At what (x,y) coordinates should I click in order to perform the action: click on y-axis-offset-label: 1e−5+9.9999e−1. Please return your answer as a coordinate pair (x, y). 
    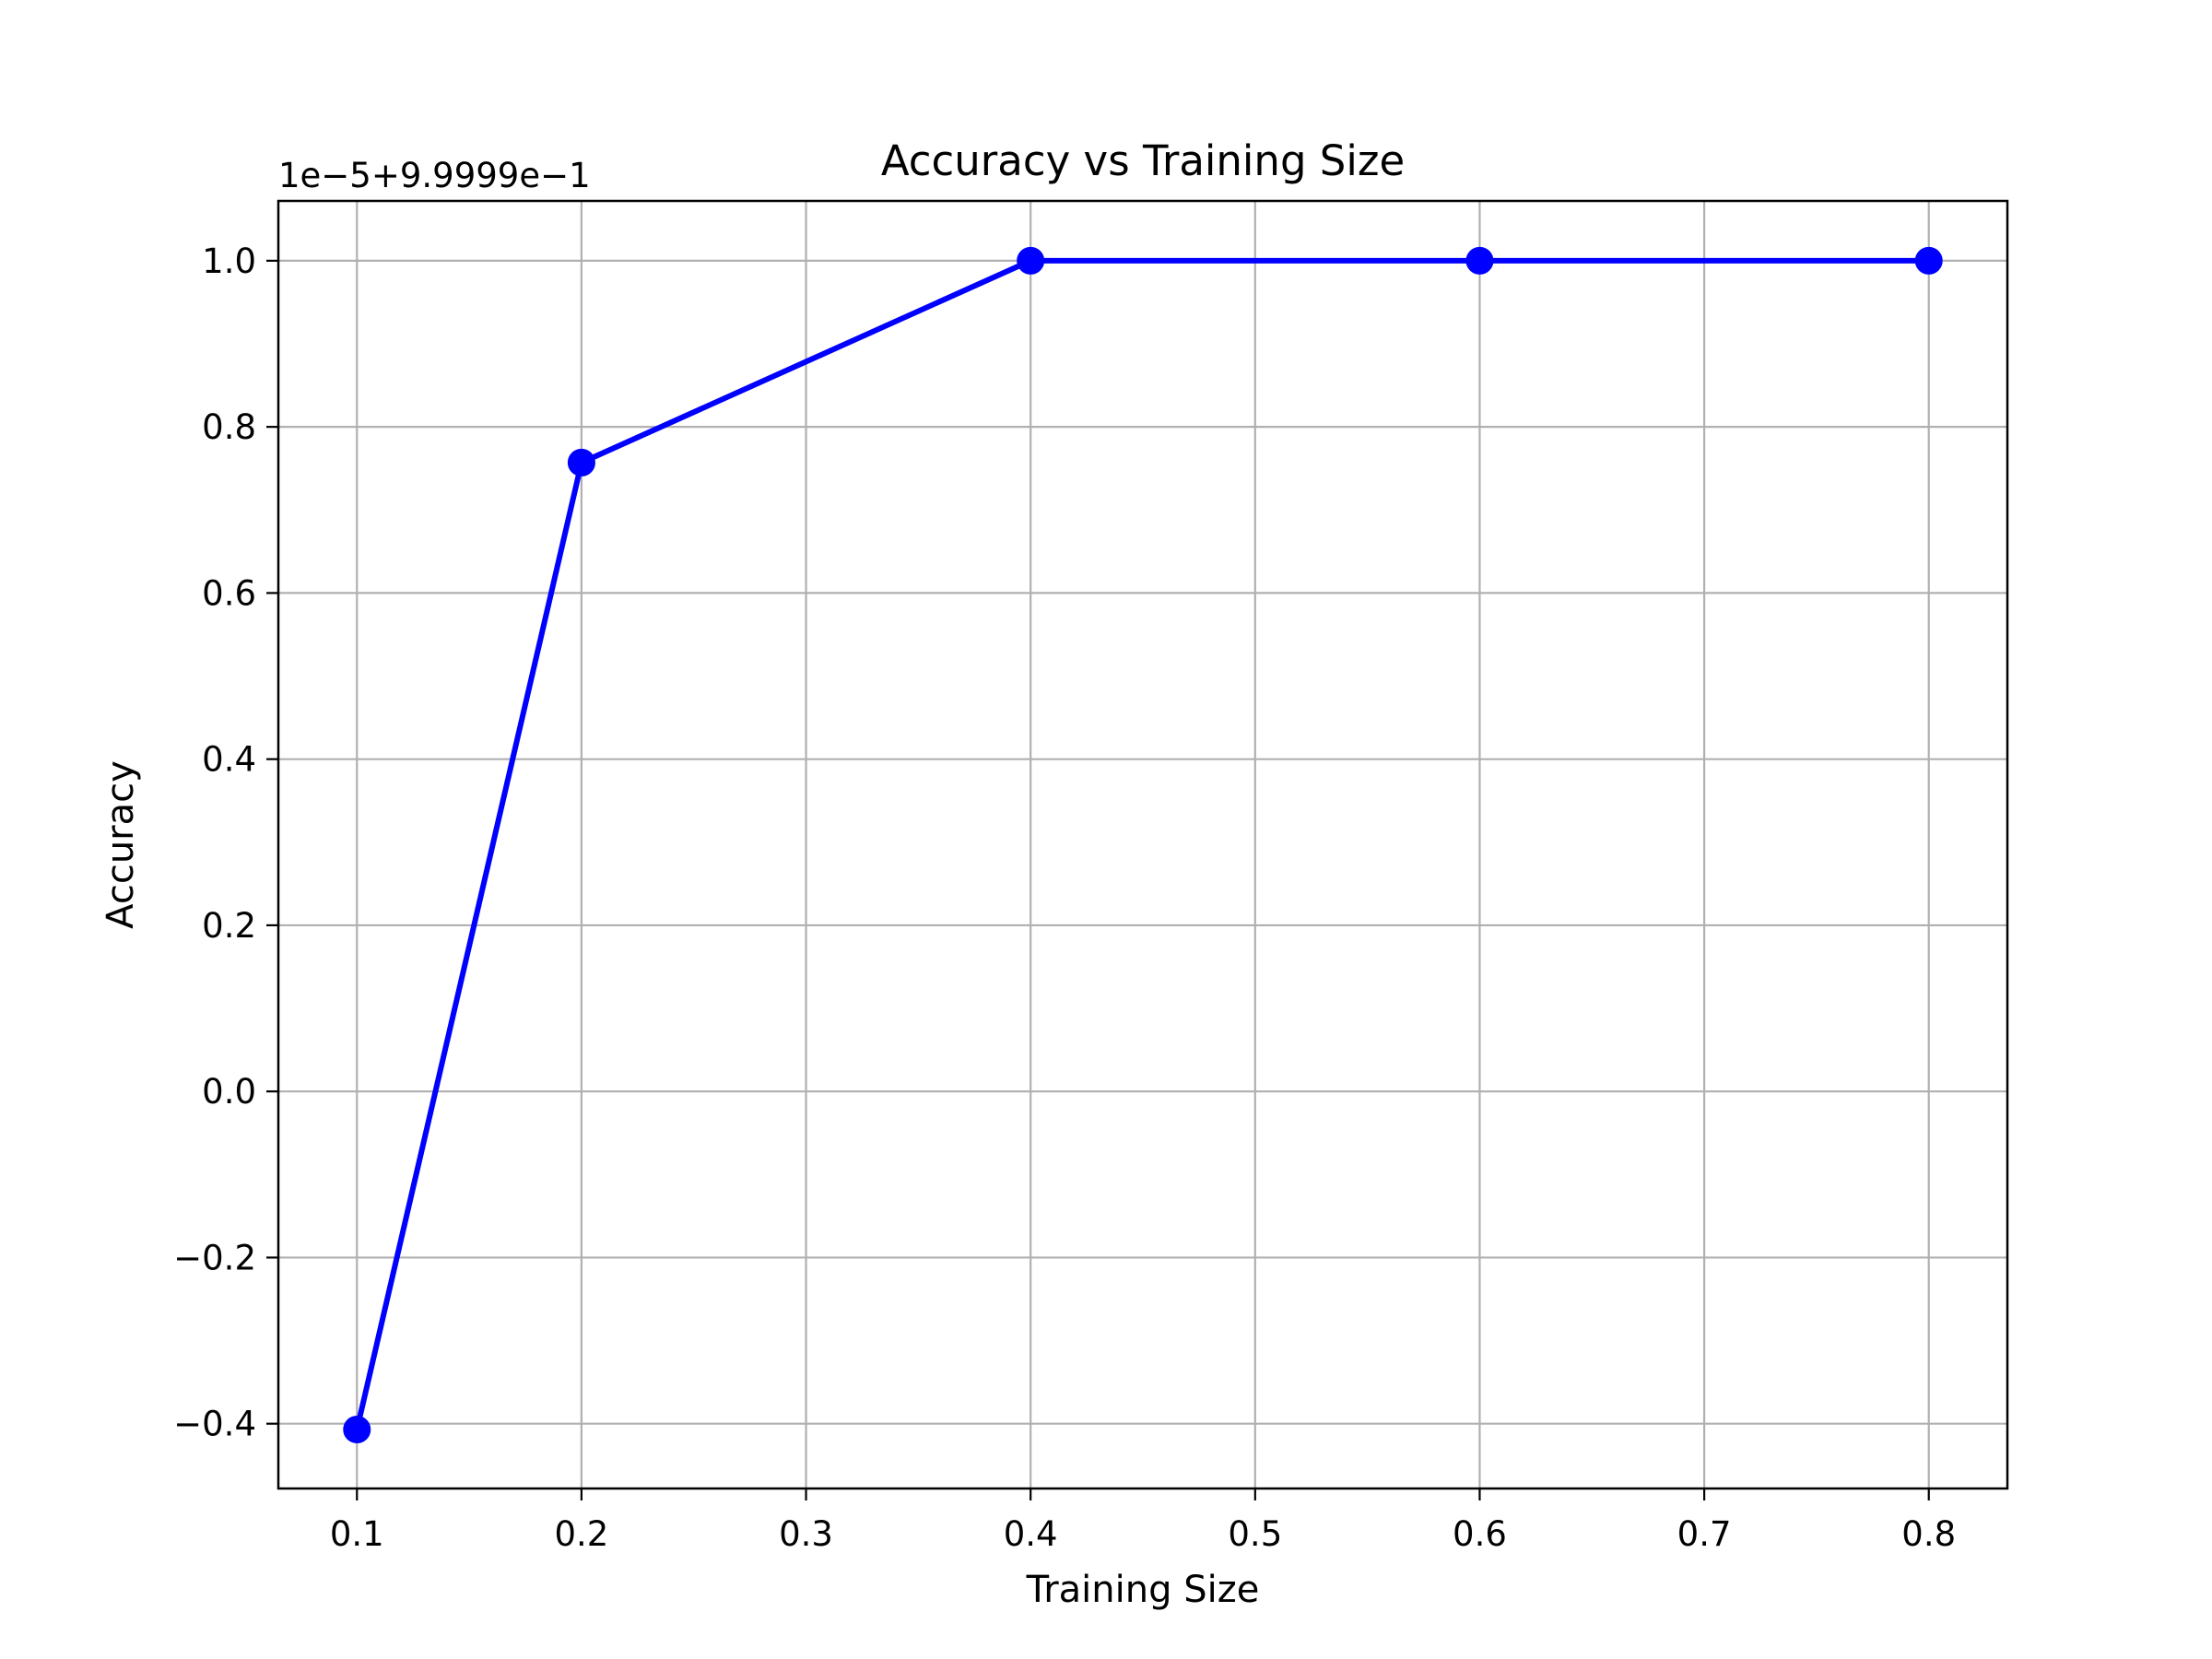
    Looking at the image, I should click on (434, 175).